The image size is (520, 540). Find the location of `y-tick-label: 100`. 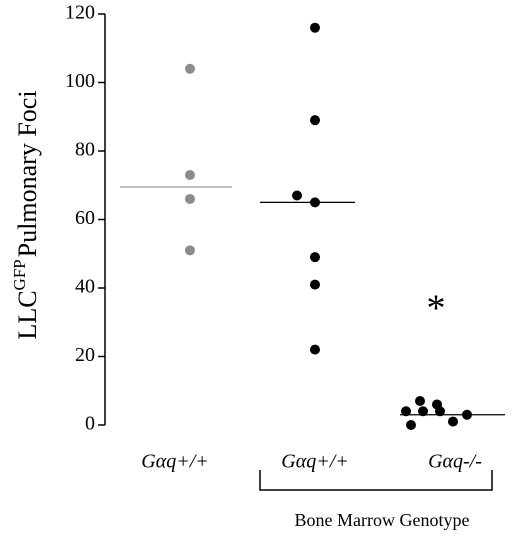

y-tick-label: 100 is located at coordinates (80, 81).